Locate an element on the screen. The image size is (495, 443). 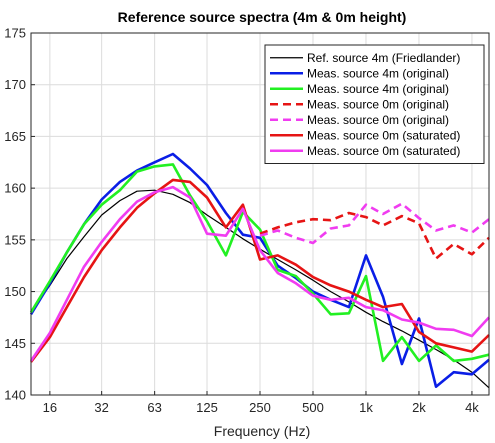
y-tick-label: 165 is located at coordinates (15, 136).